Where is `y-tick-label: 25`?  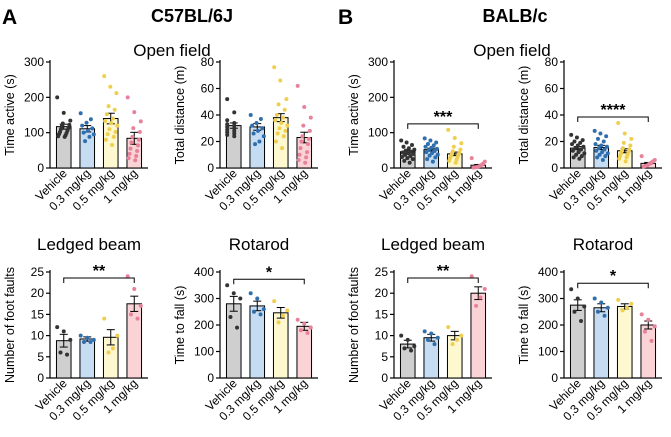
y-tick-label: 25 is located at coordinates (38, 272).